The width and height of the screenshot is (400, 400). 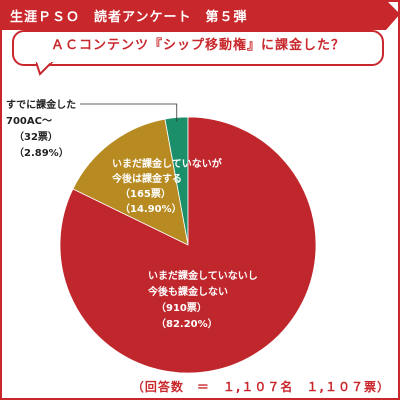 What do you see at coordinates (202, 299) in the screenshot?
I see `label-will-not-pay: いまだ課金していないし今後も課金しない（910票）（82.20%）` at bounding box center [202, 299].